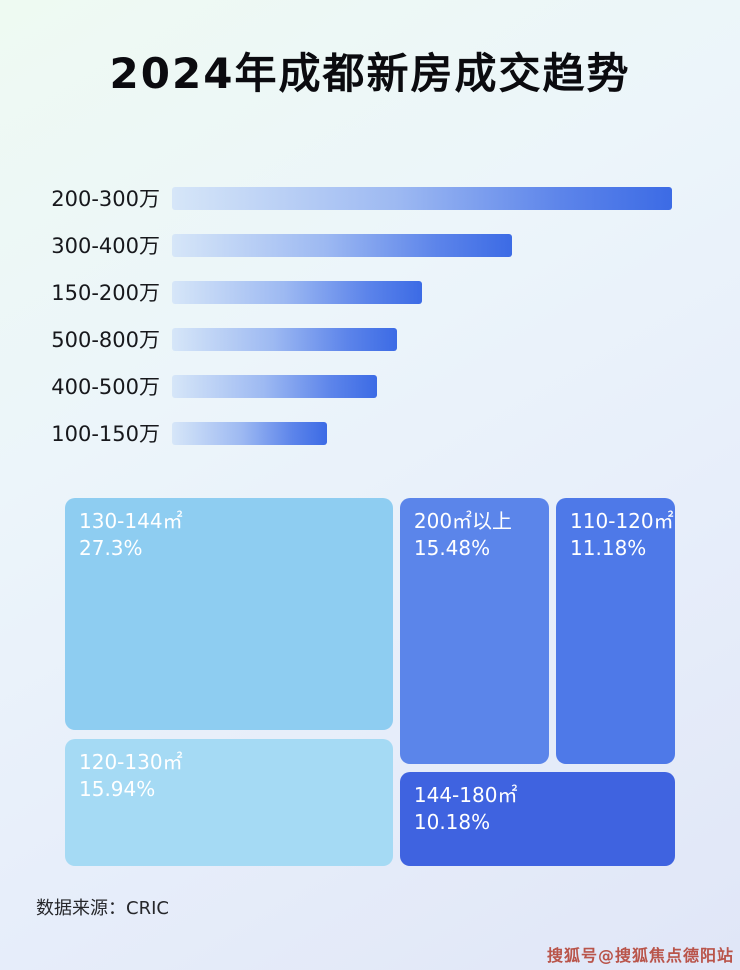 The height and width of the screenshot is (970, 740). Describe the element at coordinates (463, 521) in the screenshot. I see `treemap-block-label: 200㎡以上` at that location.